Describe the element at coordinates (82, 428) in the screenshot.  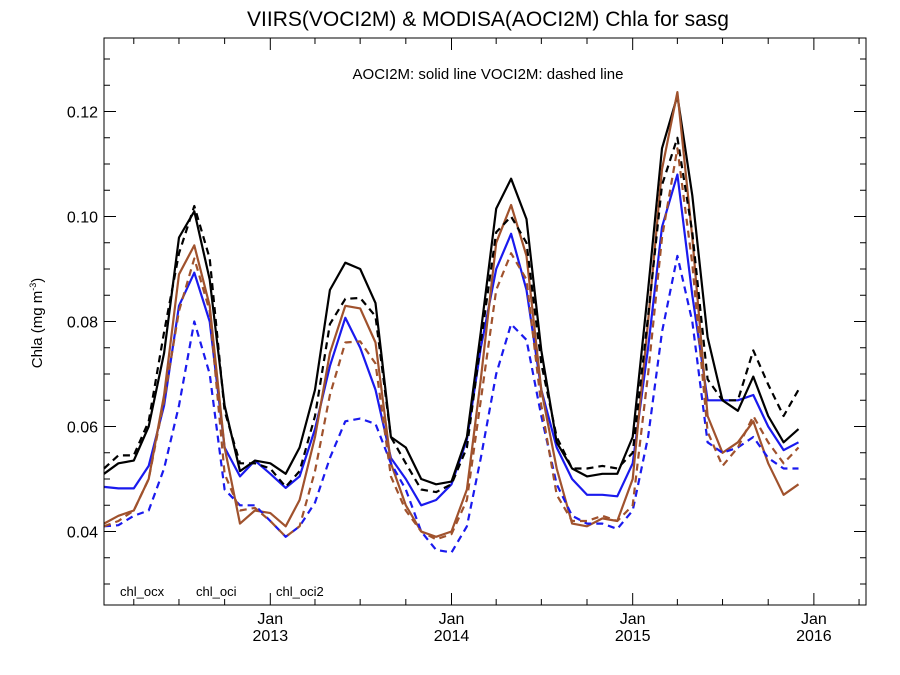
I see `y-tick-label: 0.06` at that location.